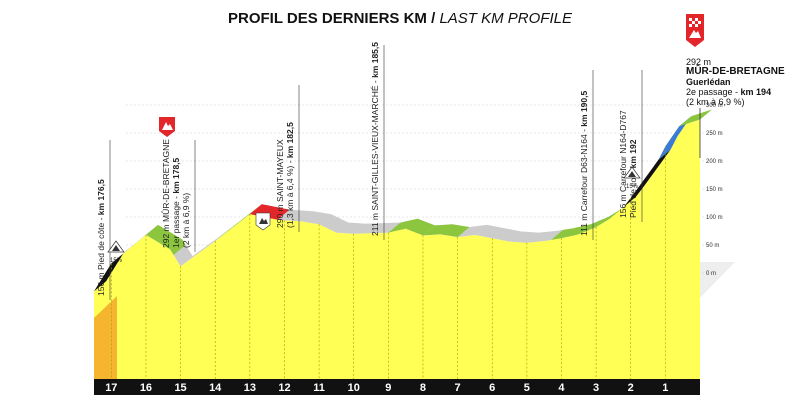 The image size is (800, 403). Describe the element at coordinates (146, 388) in the screenshot. I see `km-label: 16` at that location.